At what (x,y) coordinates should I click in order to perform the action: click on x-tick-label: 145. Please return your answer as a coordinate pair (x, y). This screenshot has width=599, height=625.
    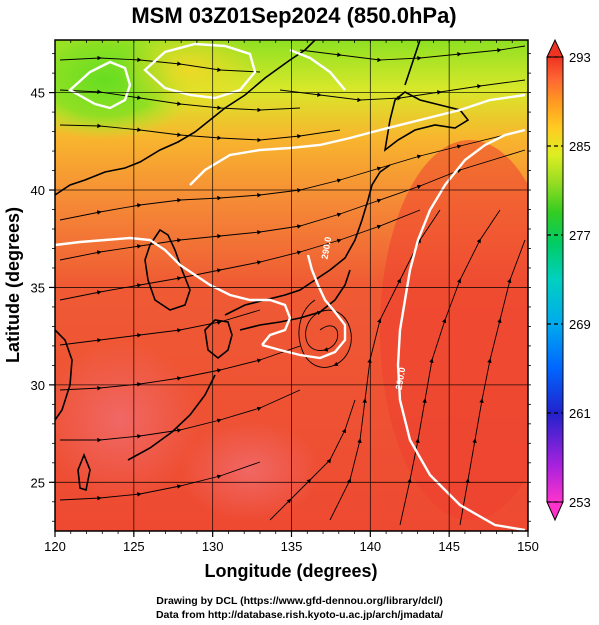
    Looking at the image, I should click on (449, 546).